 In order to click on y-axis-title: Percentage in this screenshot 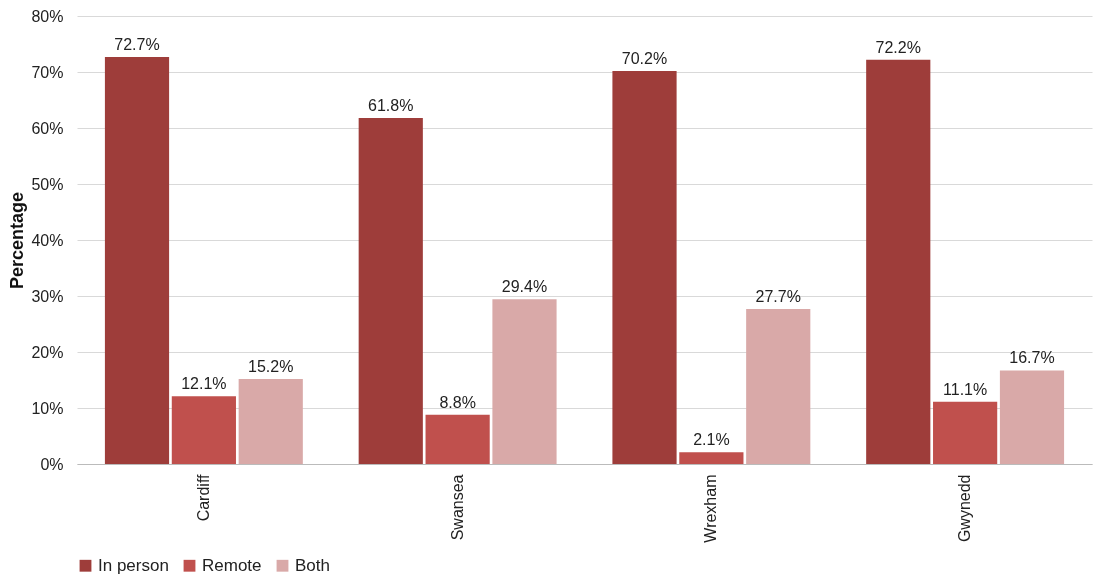, I will do `click(17, 240)`.